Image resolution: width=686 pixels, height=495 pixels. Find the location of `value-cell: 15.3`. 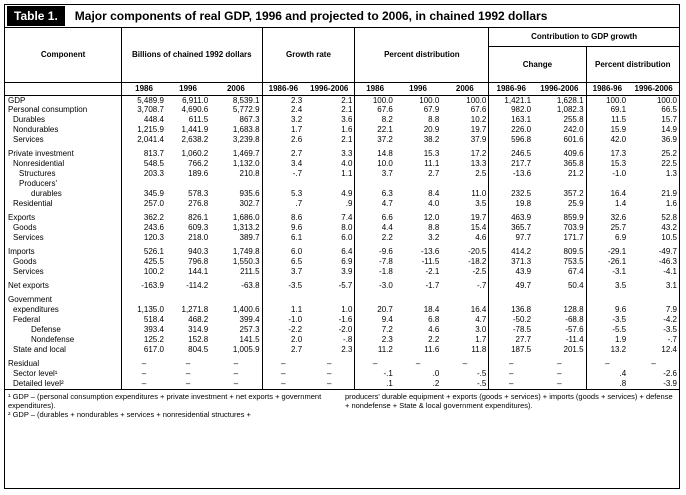

value-cell: 15.3 is located at coordinates (618, 163).